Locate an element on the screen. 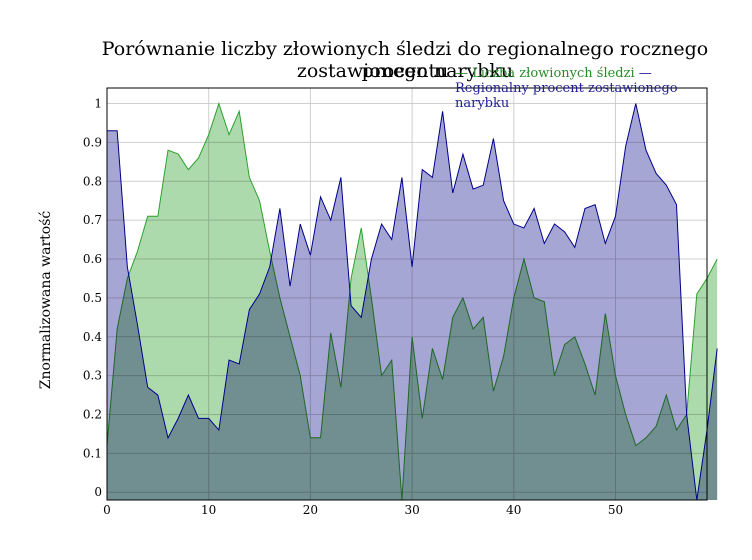  y-tick-label: 0.7 is located at coordinates (92, 220).